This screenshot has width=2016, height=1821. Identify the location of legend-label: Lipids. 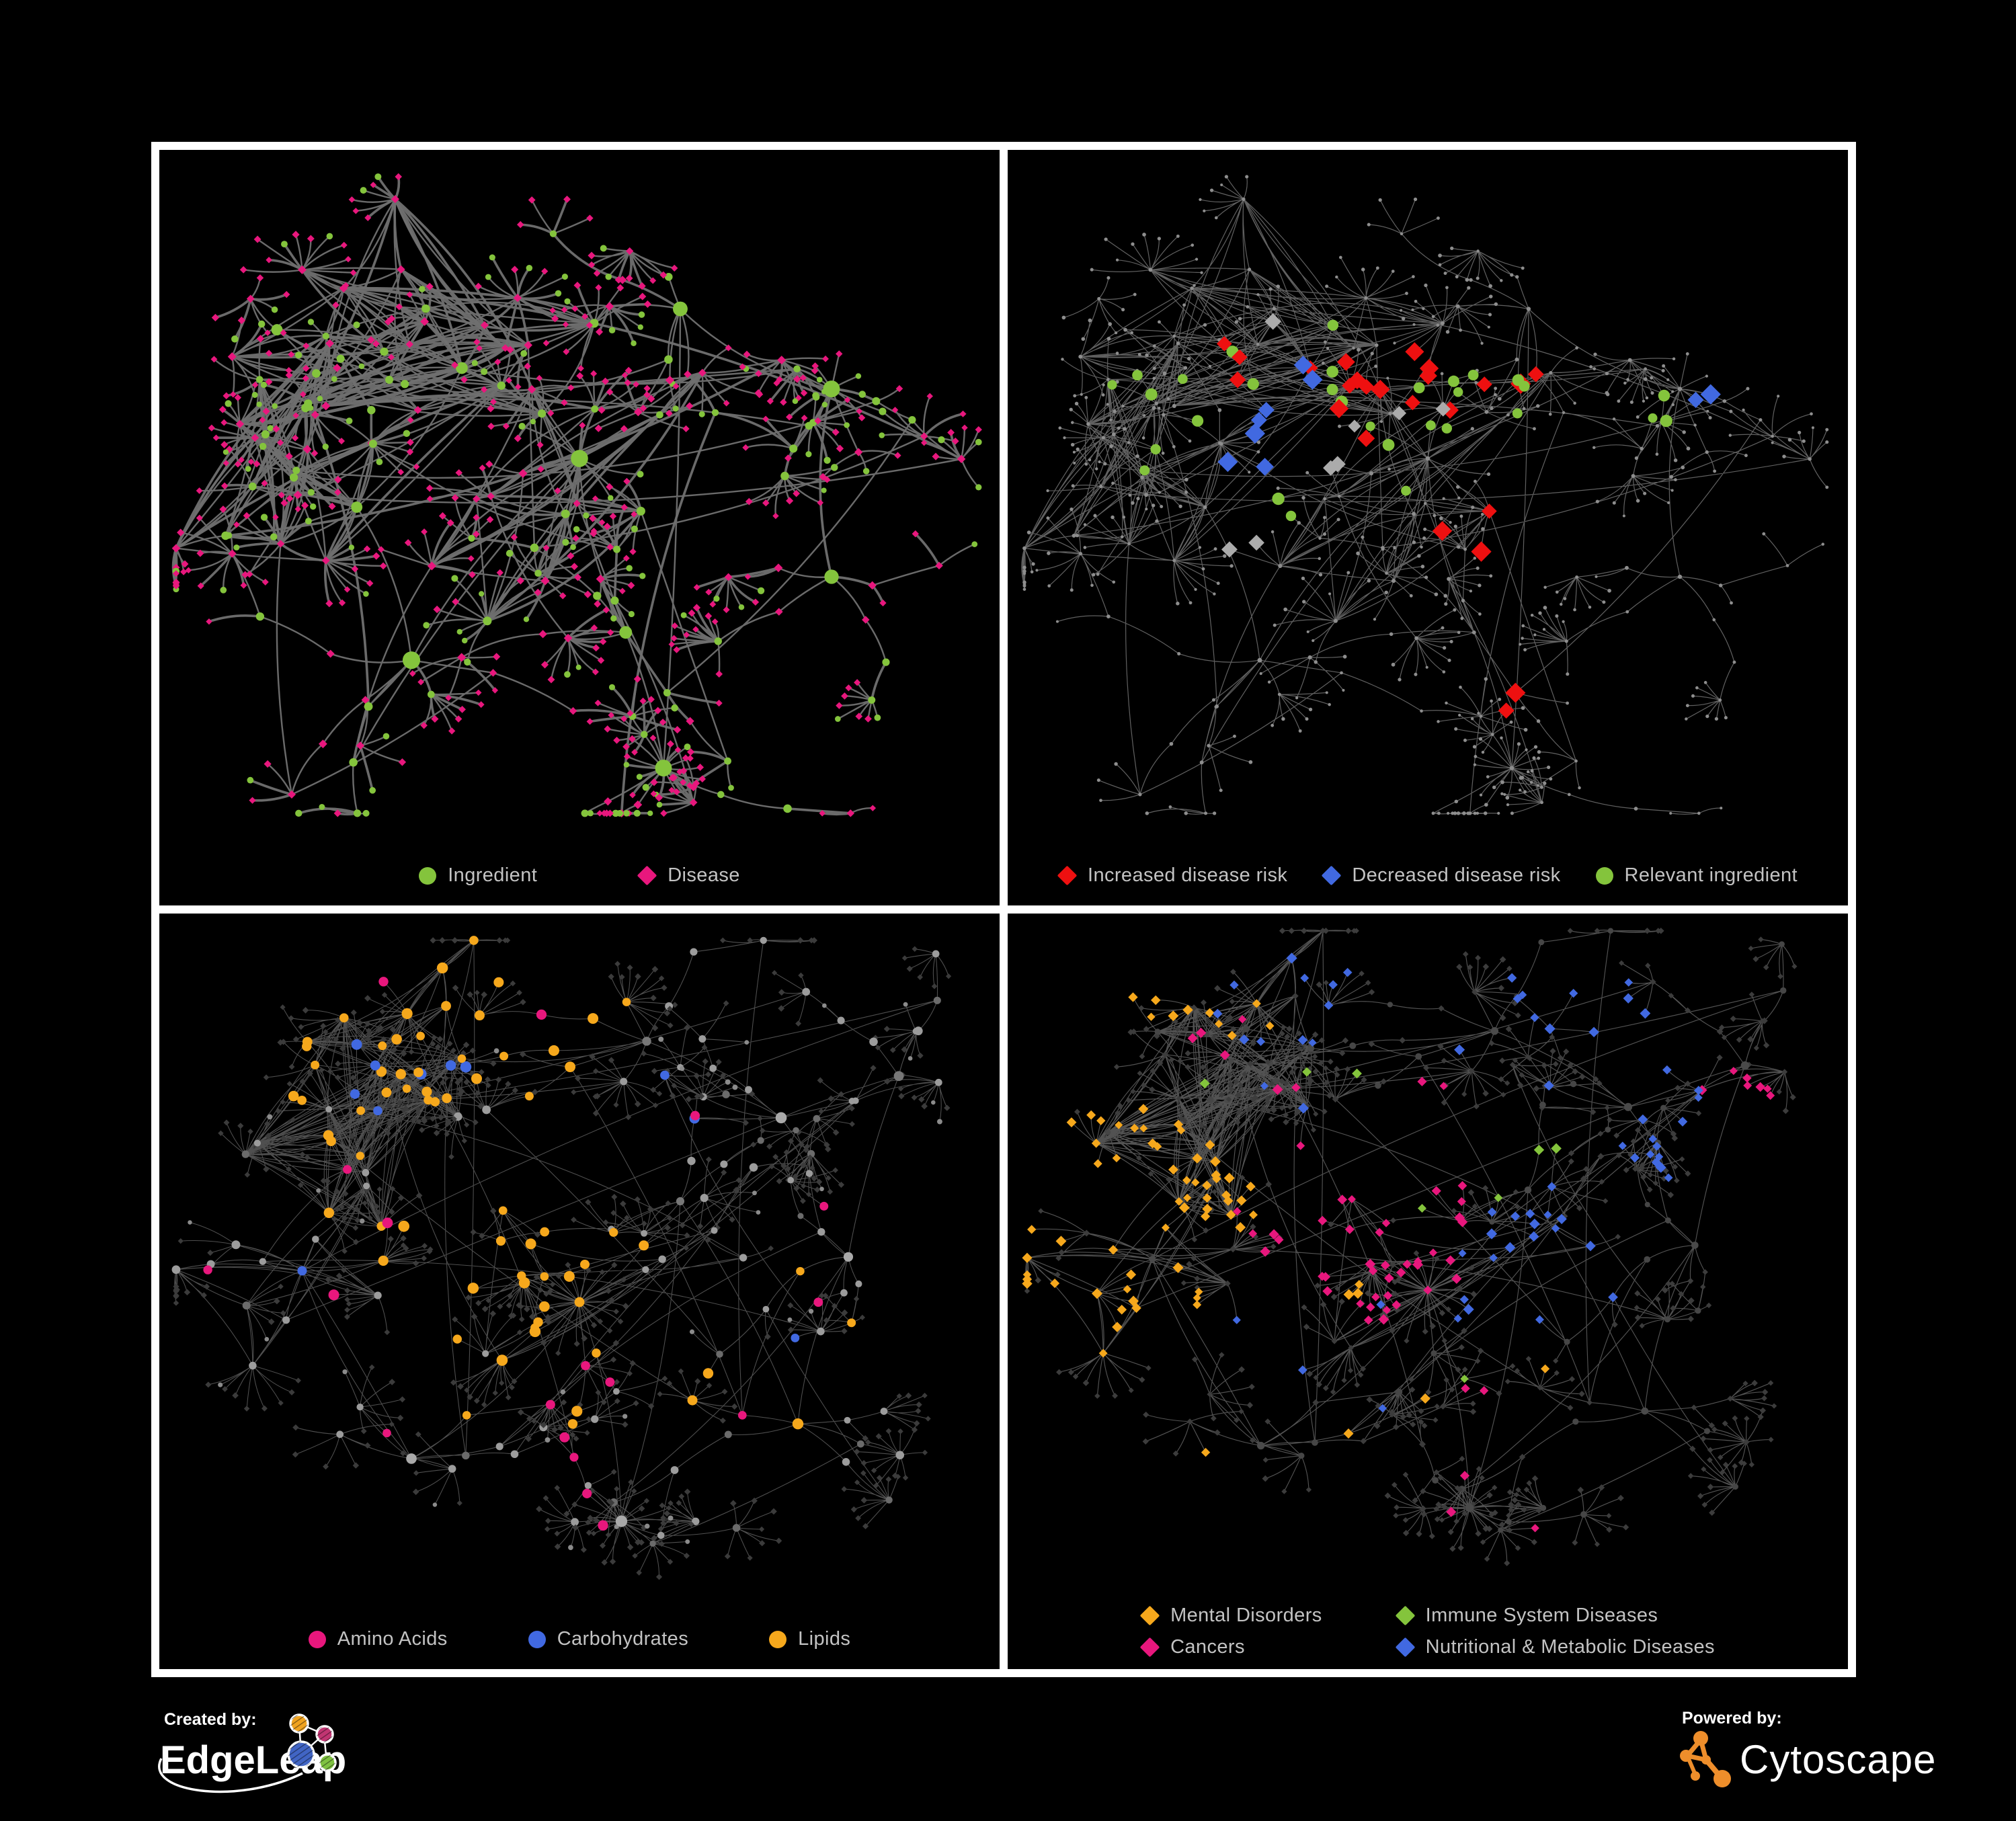
(824, 1639).